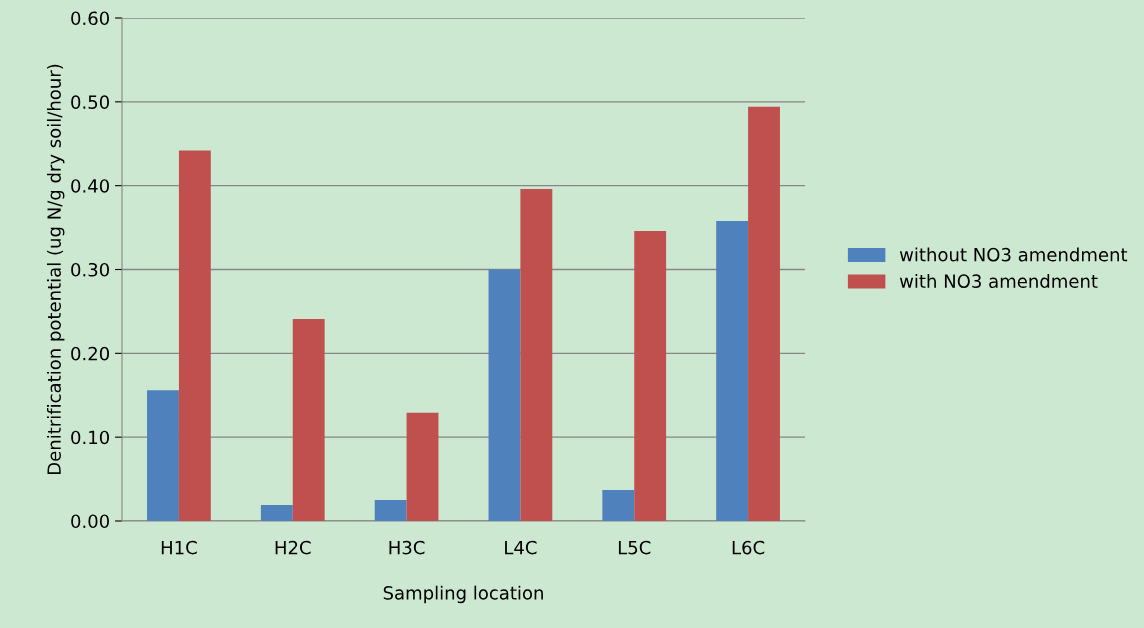  I want to click on x-tick-label: H2C, so click(293, 547).